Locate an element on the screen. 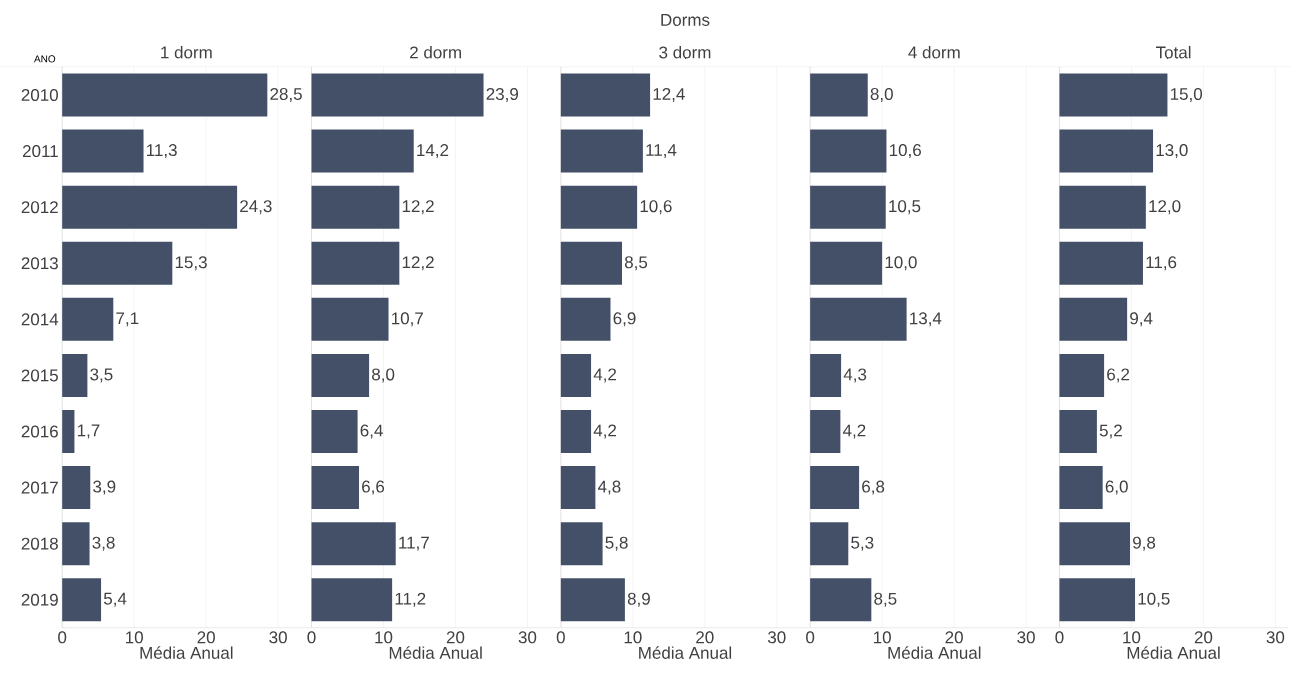 The image size is (1291, 684). chart-subtitle: 3 dorm is located at coordinates (685, 52).